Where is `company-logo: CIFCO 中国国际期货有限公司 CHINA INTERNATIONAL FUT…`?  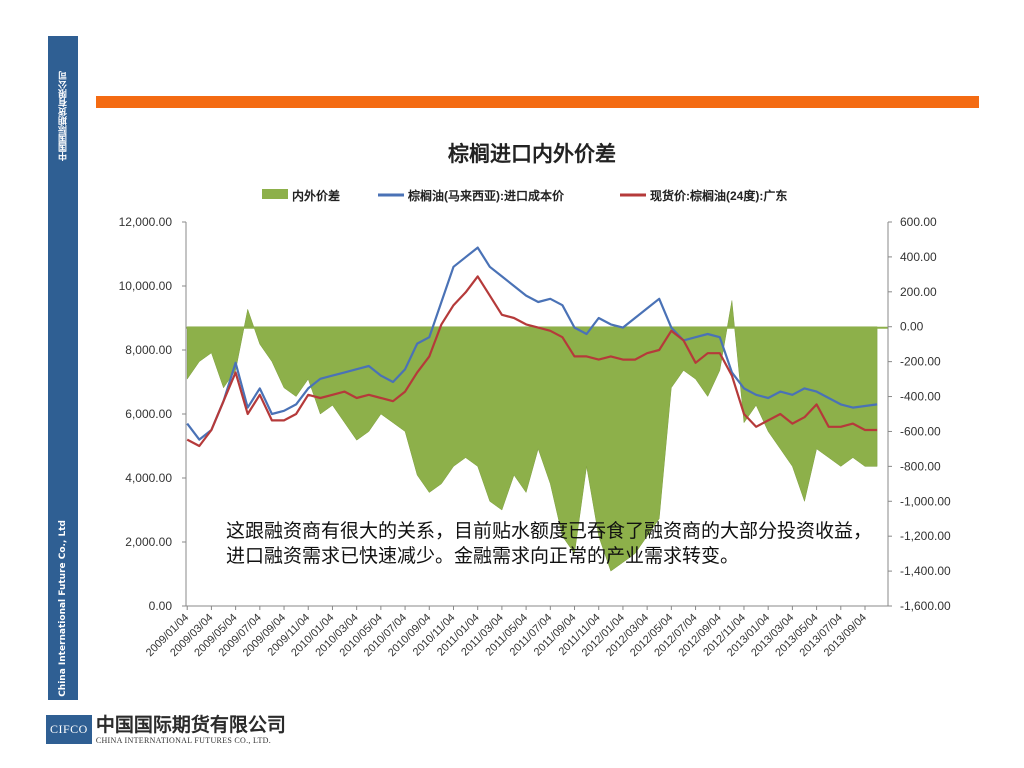 company-logo: CIFCO 中国国际期货有限公司 CHINA INTERNATIONAL FUT… is located at coordinates (166, 729).